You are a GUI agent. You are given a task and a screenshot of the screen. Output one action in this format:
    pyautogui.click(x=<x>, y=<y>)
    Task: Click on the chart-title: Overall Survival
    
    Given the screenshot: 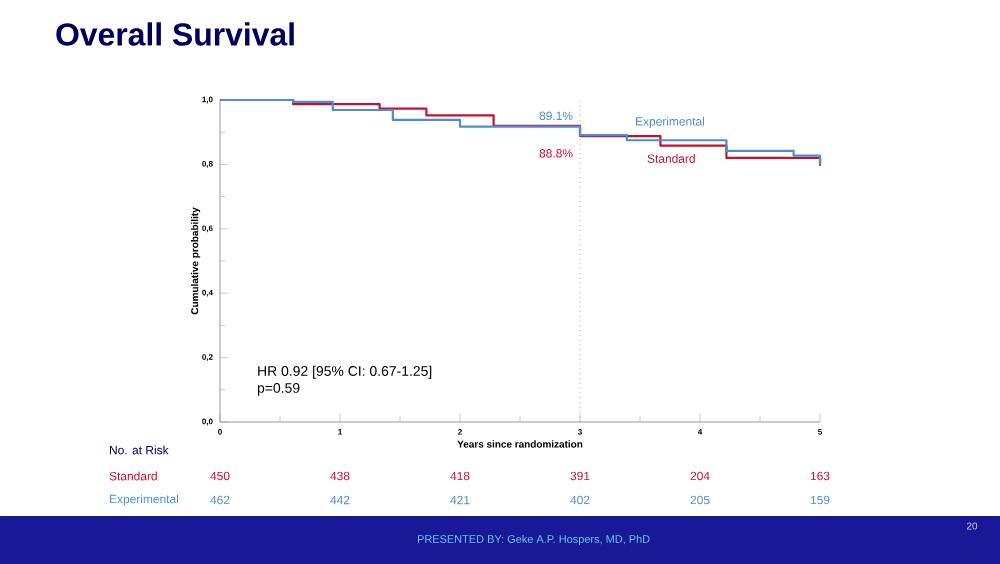 What is the action you would take?
    pyautogui.click(x=175, y=34)
    